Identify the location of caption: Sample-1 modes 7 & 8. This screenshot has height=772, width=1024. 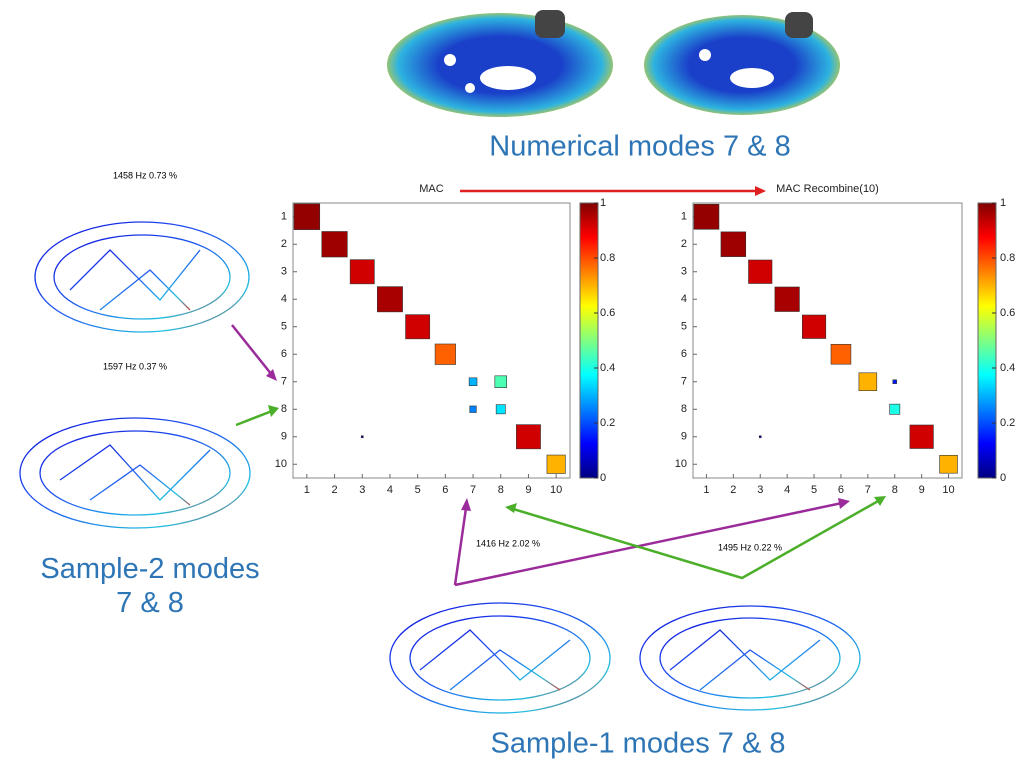
(638, 744).